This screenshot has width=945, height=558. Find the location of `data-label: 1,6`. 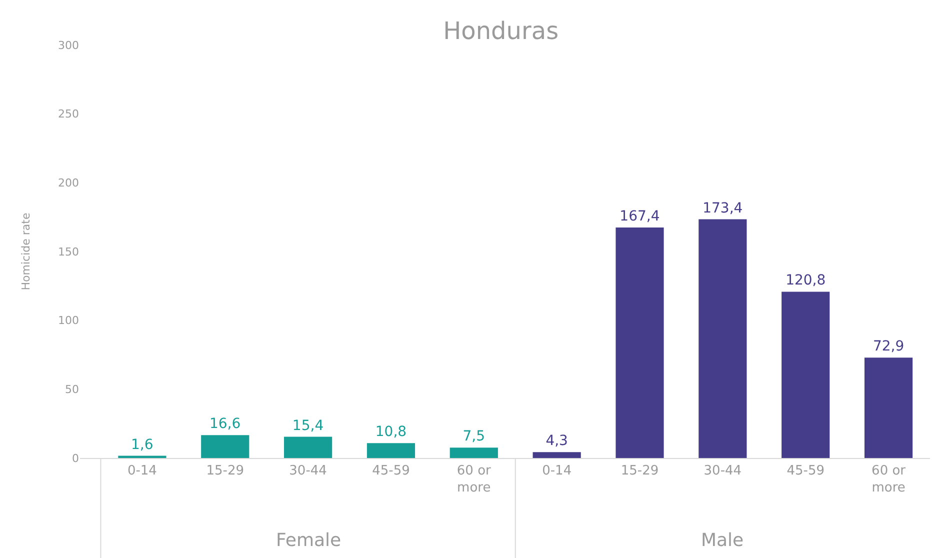

data-label: 1,6 is located at coordinates (142, 444).